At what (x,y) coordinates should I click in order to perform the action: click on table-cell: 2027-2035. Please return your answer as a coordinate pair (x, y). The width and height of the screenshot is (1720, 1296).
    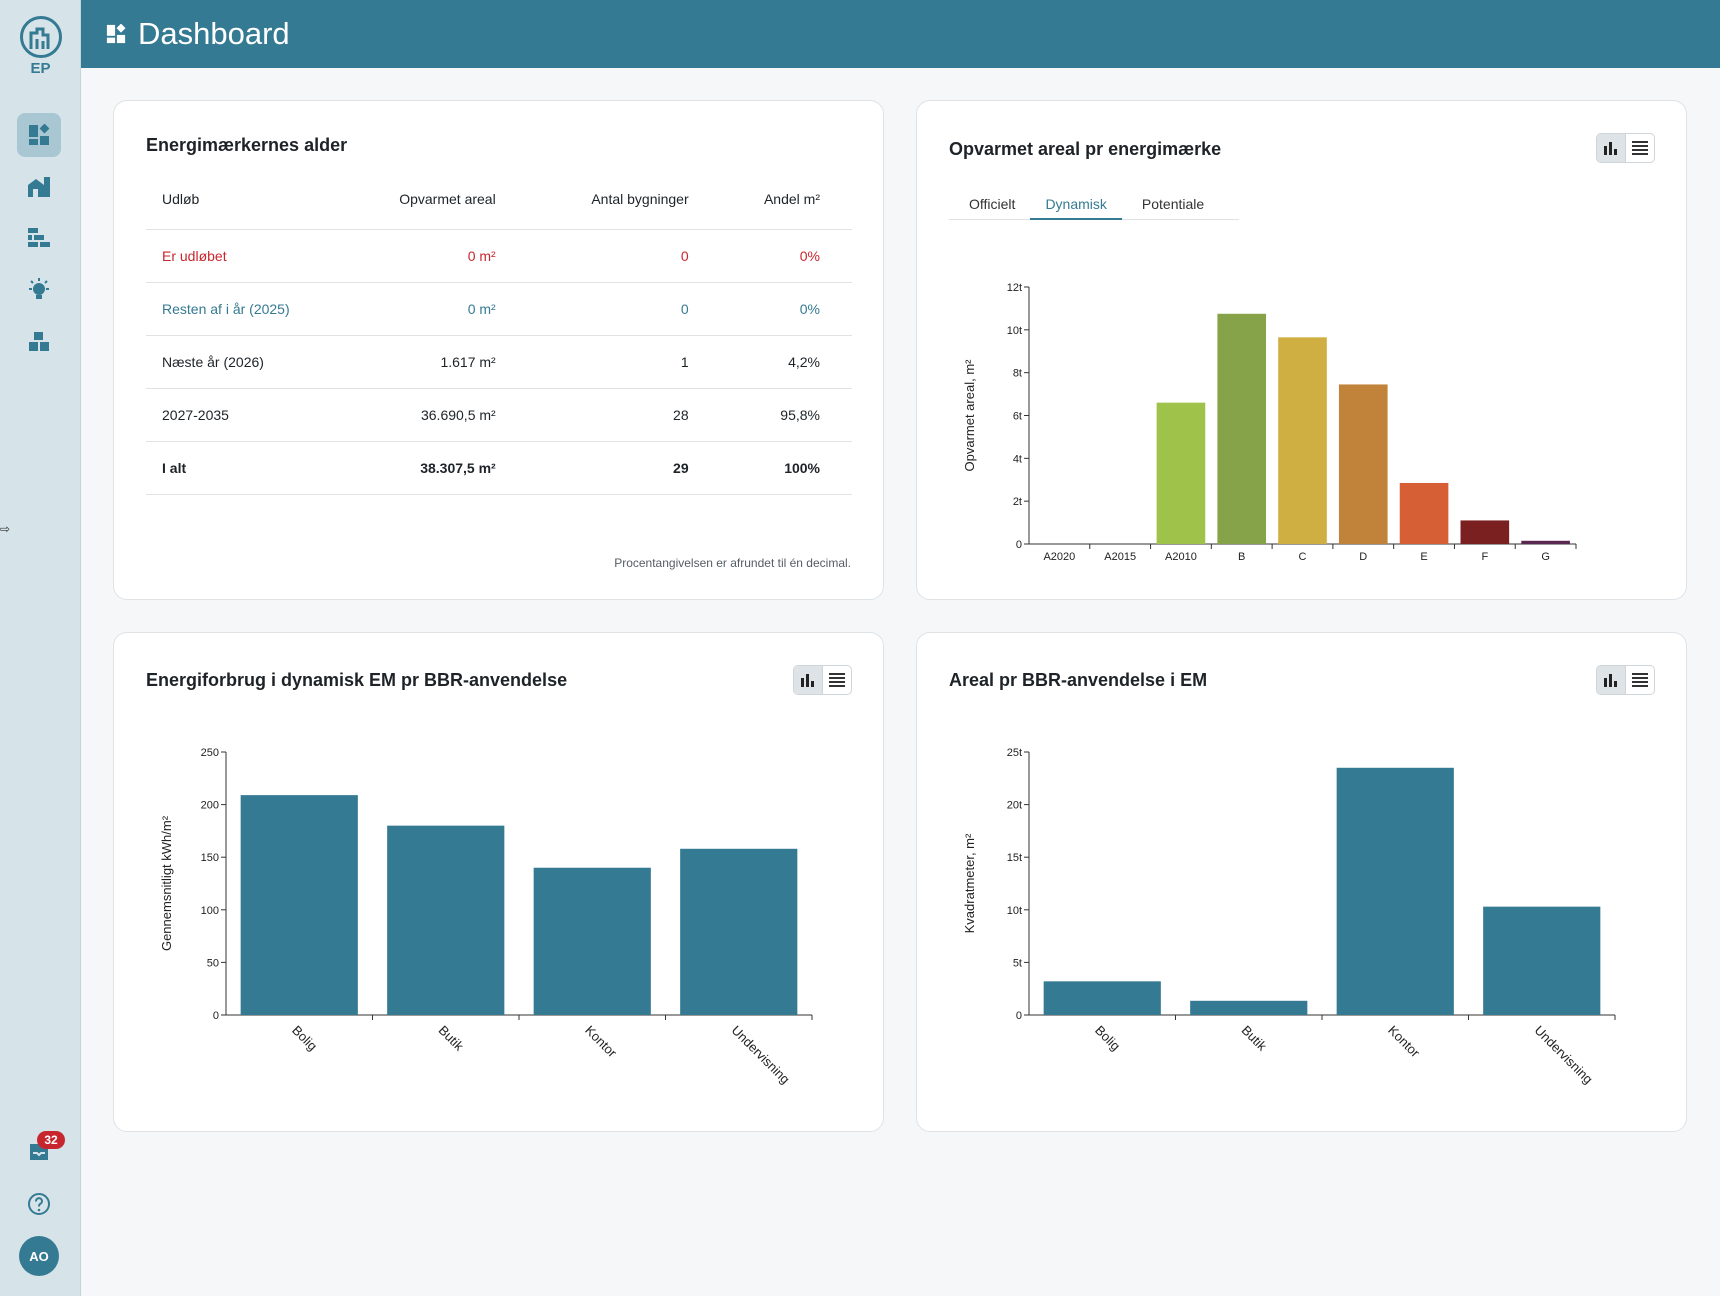
    Looking at the image, I should click on (241, 415).